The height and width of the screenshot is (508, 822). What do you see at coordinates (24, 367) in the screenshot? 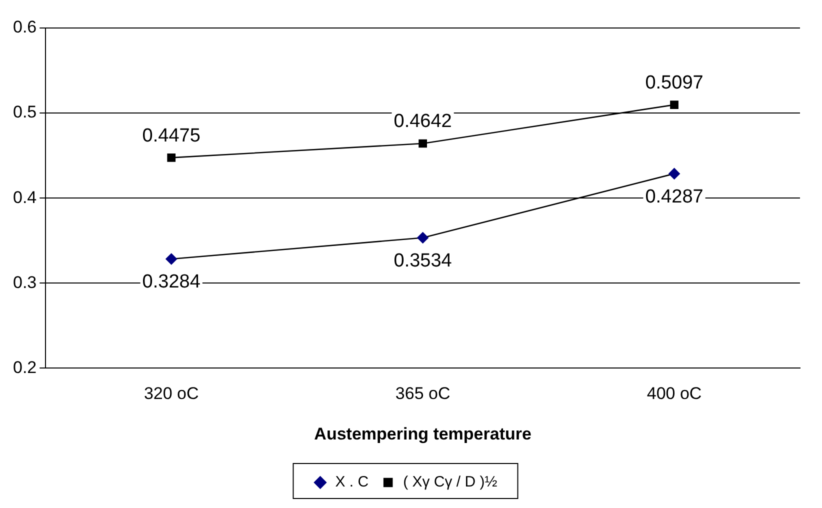
I see `y-tick-label: 0.2` at bounding box center [24, 367].